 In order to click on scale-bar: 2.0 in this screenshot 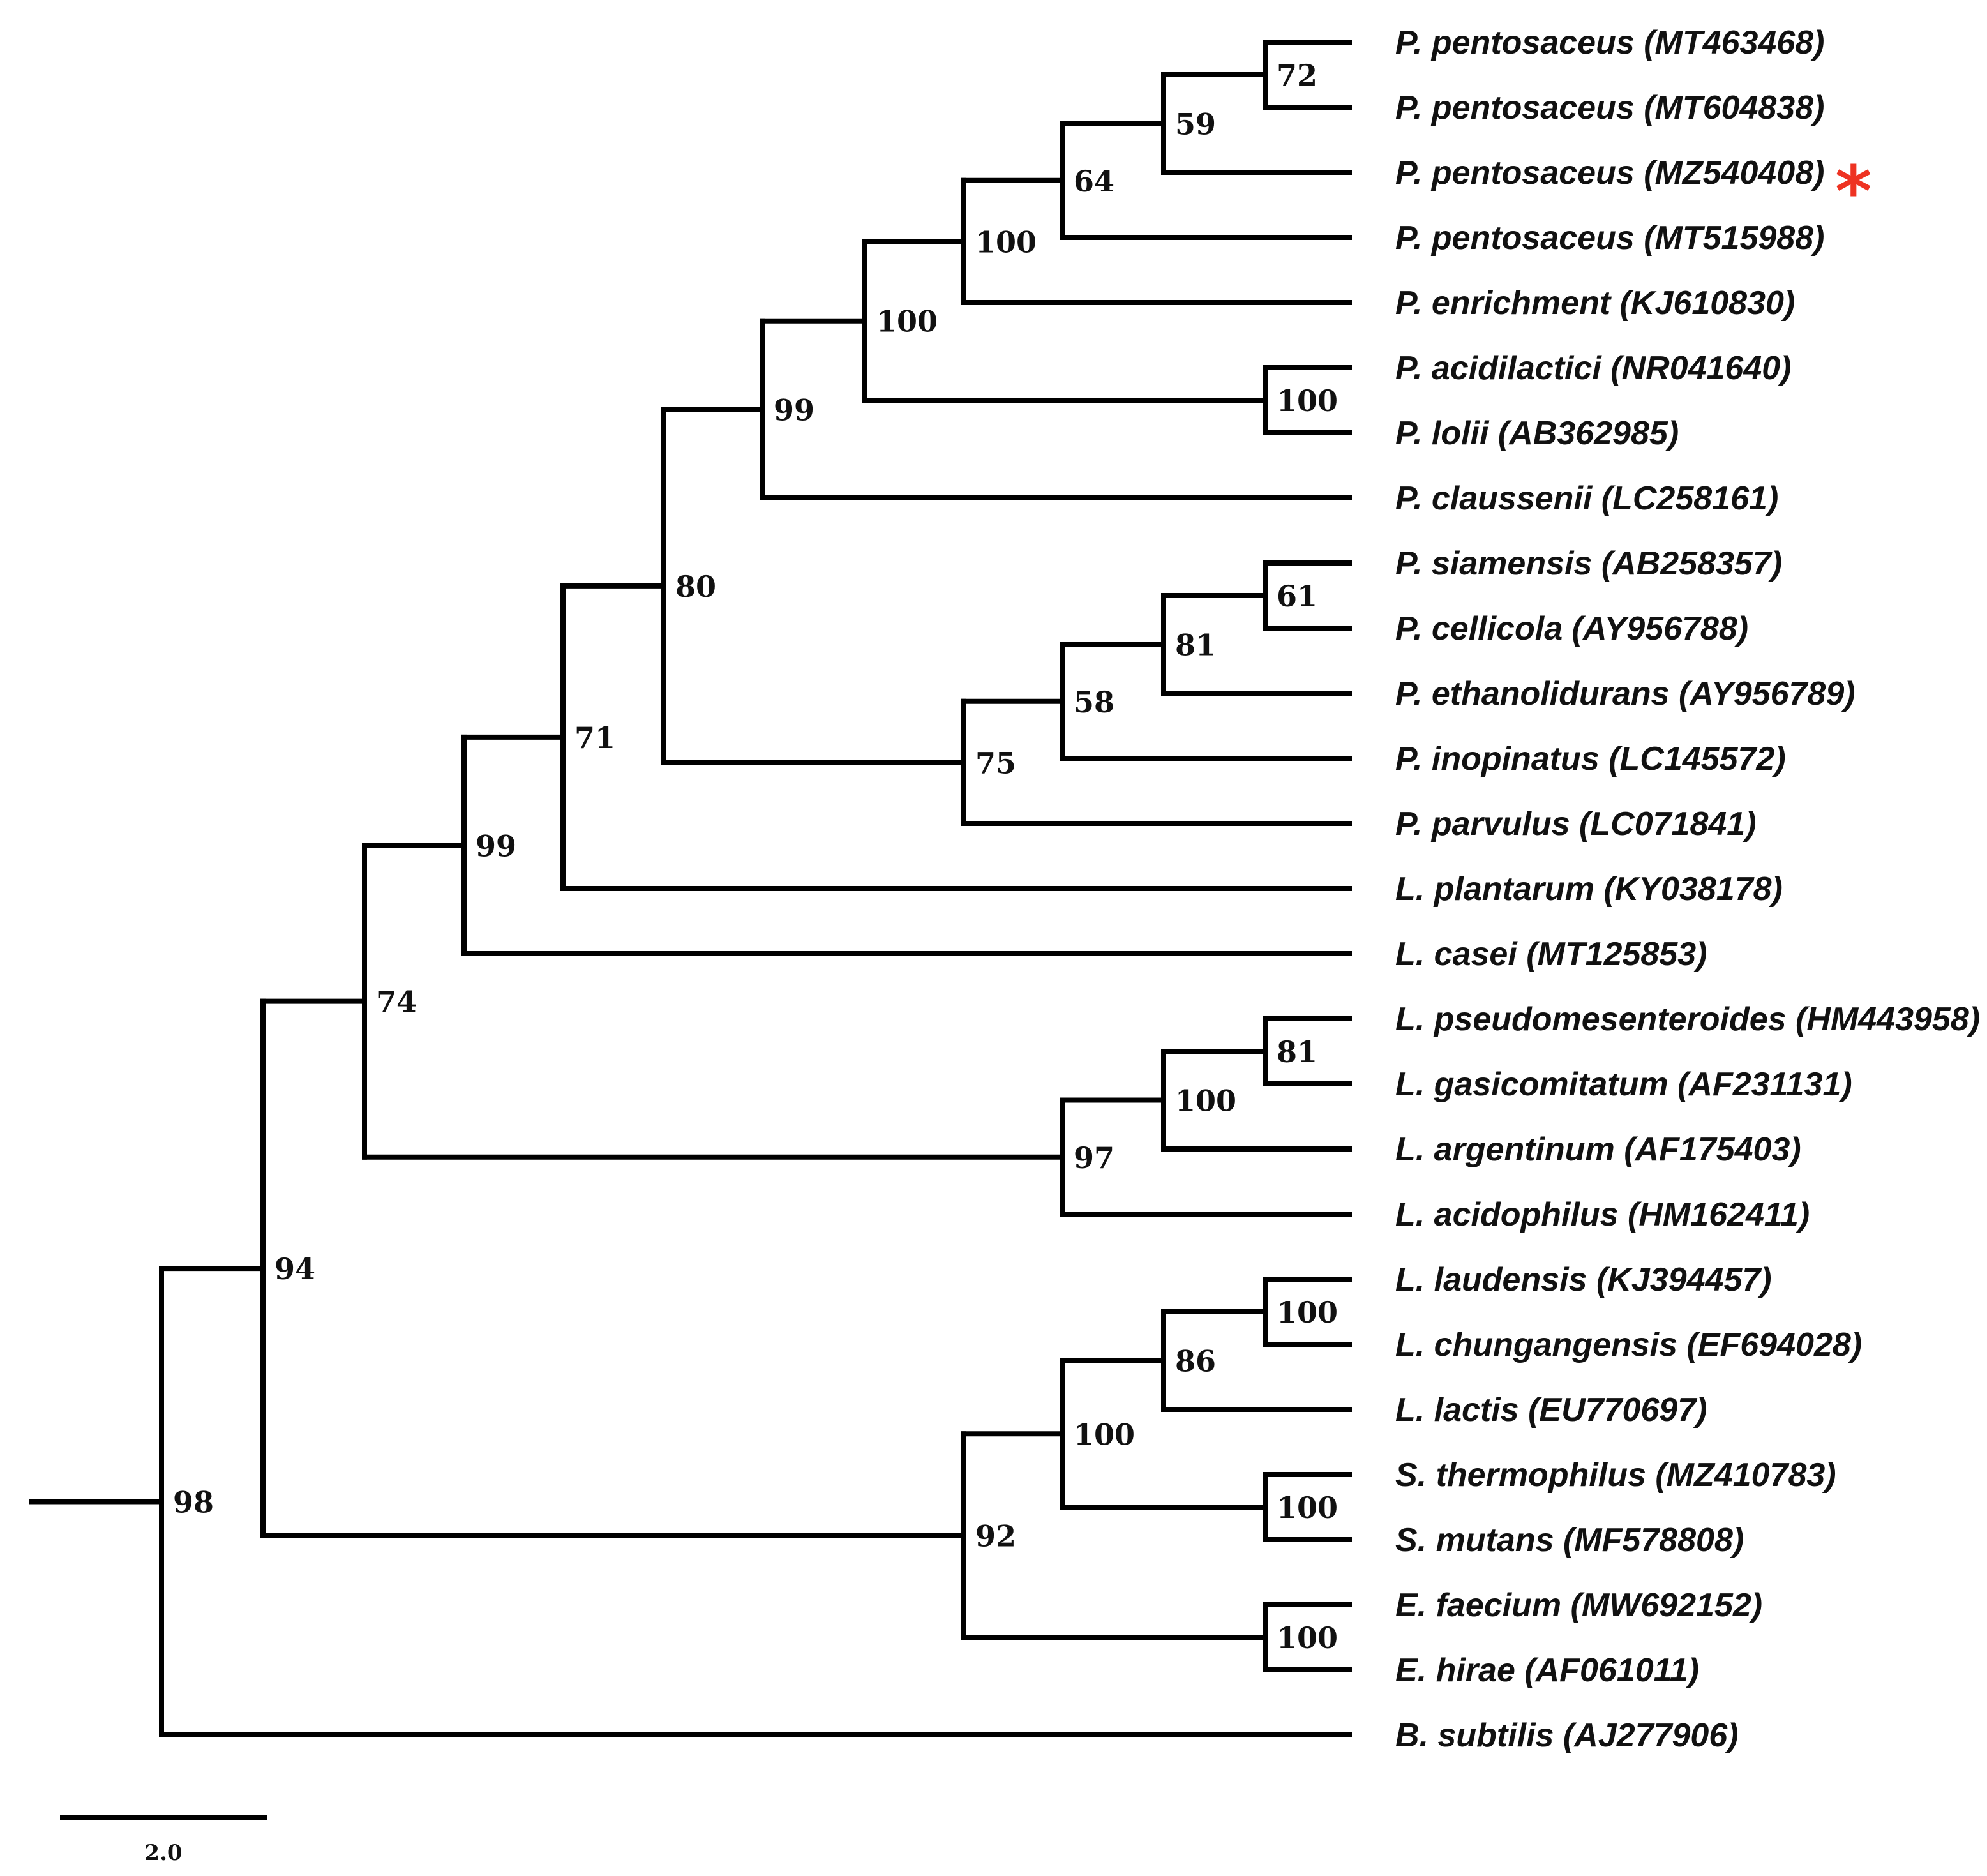, I will do `click(163, 1841)`.